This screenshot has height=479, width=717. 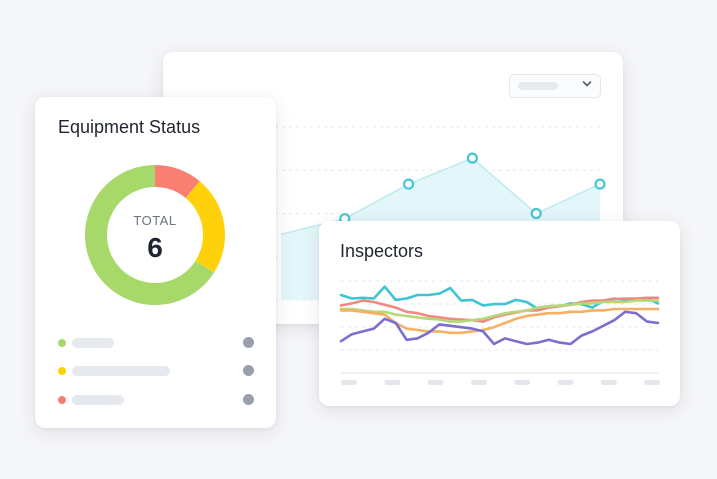 What do you see at coordinates (129, 127) in the screenshot?
I see `card-title: Equipment Status` at bounding box center [129, 127].